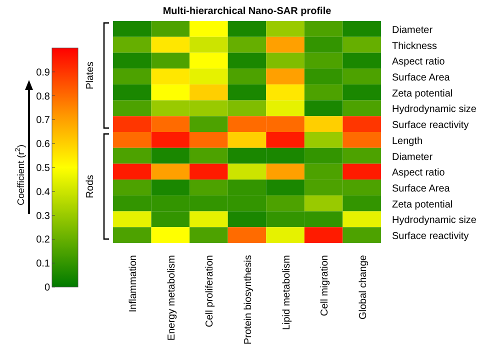 This screenshot has height=348, width=494. I want to click on text: Rods, so click(90, 186).